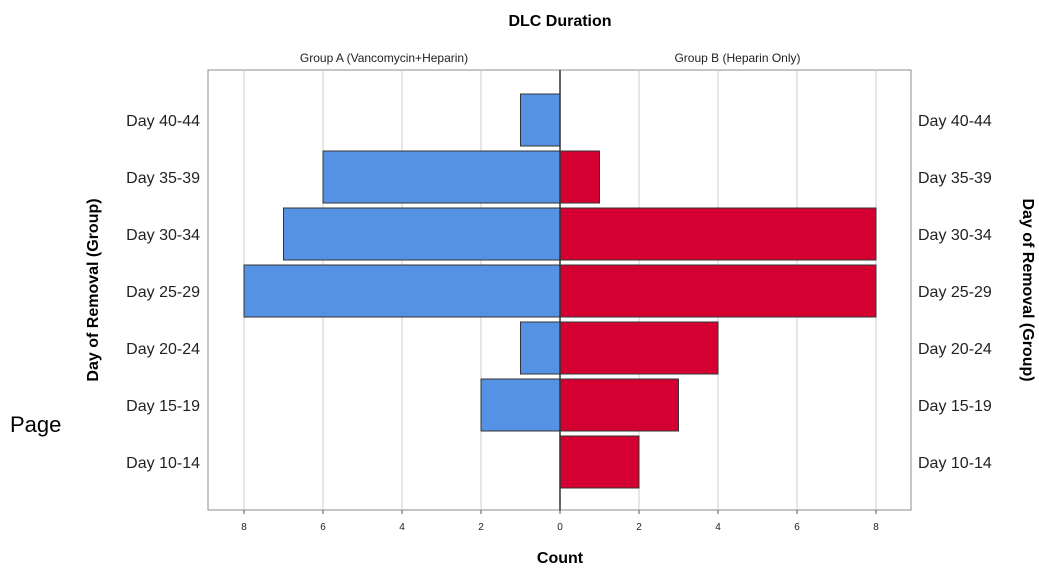 Image resolution: width=1039 pixels, height=574 pixels. Describe the element at coordinates (737, 58) in the screenshot. I see `series-group-label: Group B (Heparin Only)` at that location.